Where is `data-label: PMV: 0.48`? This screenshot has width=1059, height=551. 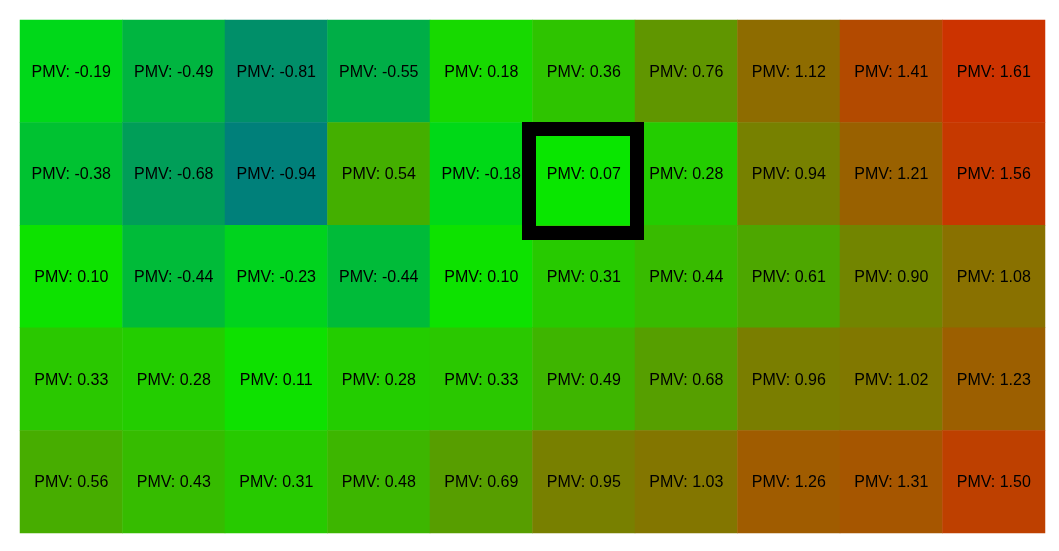 data-label: PMV: 0.48 is located at coordinates (378, 482).